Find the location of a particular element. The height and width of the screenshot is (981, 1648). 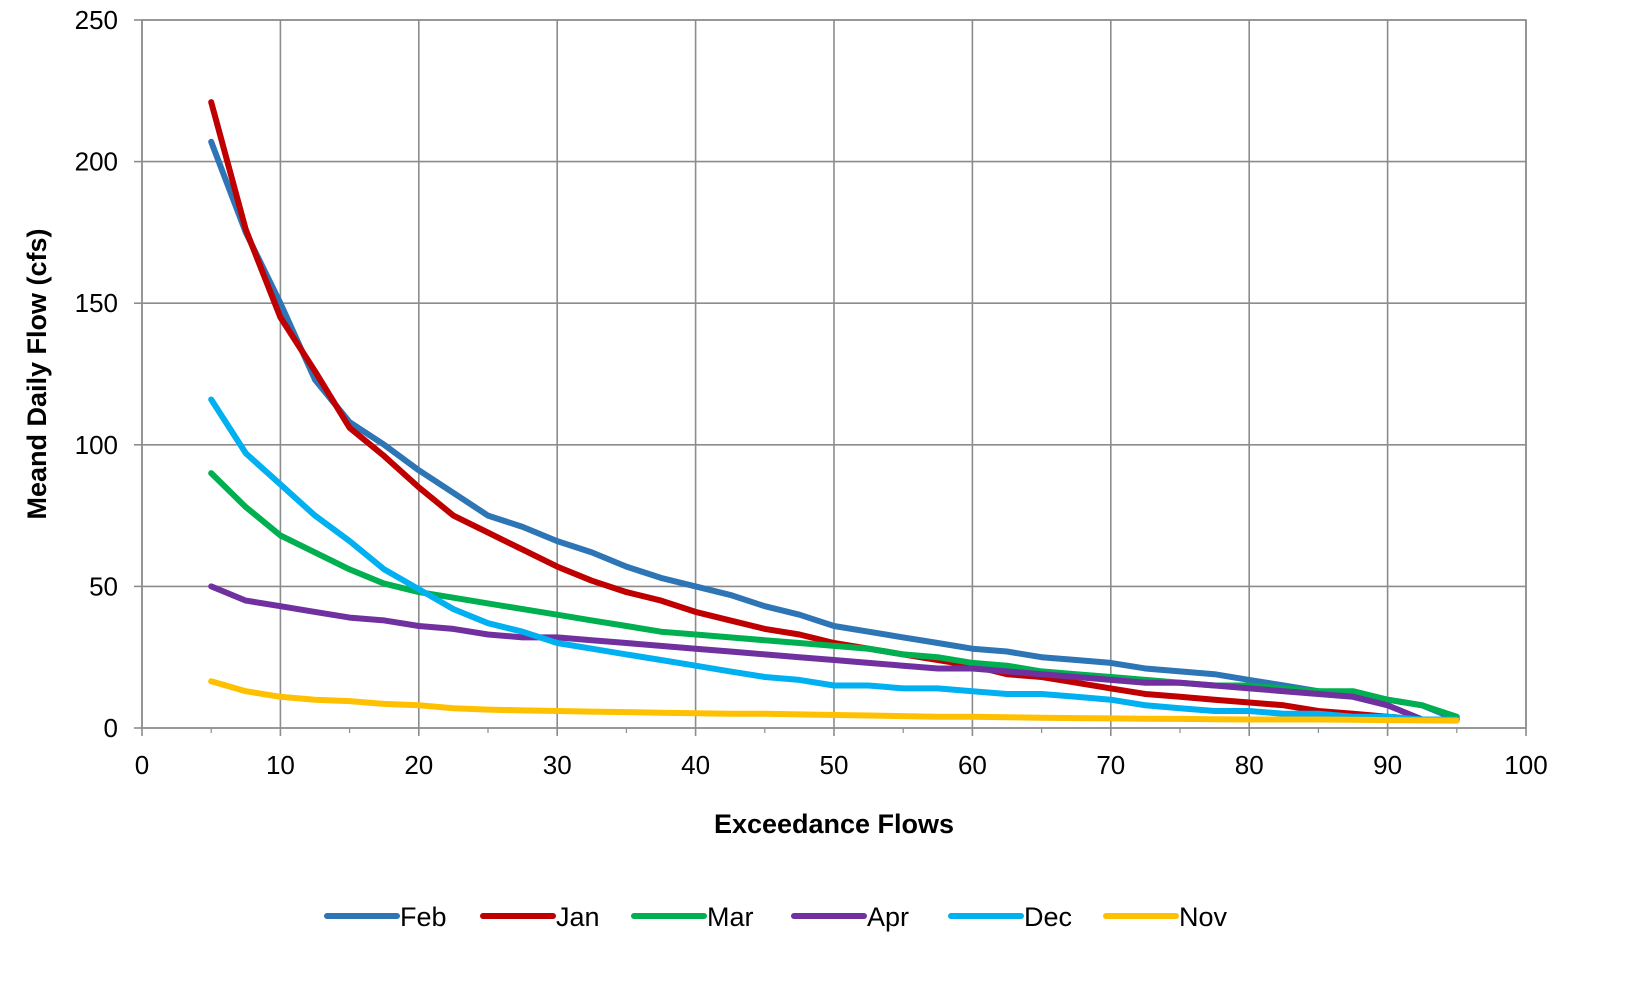

x-tick-label: 40 is located at coordinates (695, 765).